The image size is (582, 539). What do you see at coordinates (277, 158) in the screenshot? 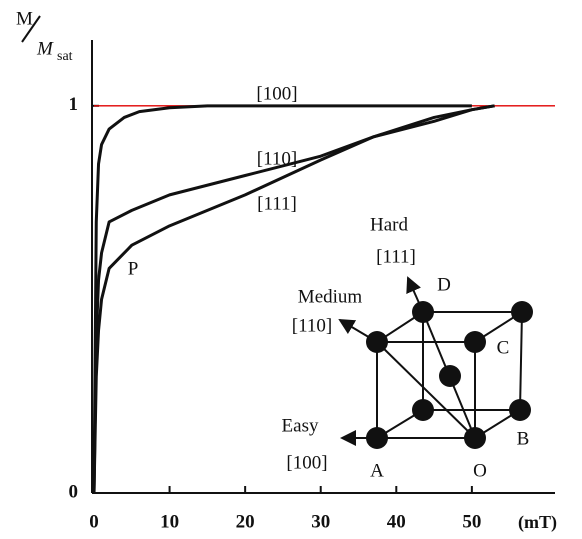
I see `series-label: [110]` at bounding box center [277, 158].